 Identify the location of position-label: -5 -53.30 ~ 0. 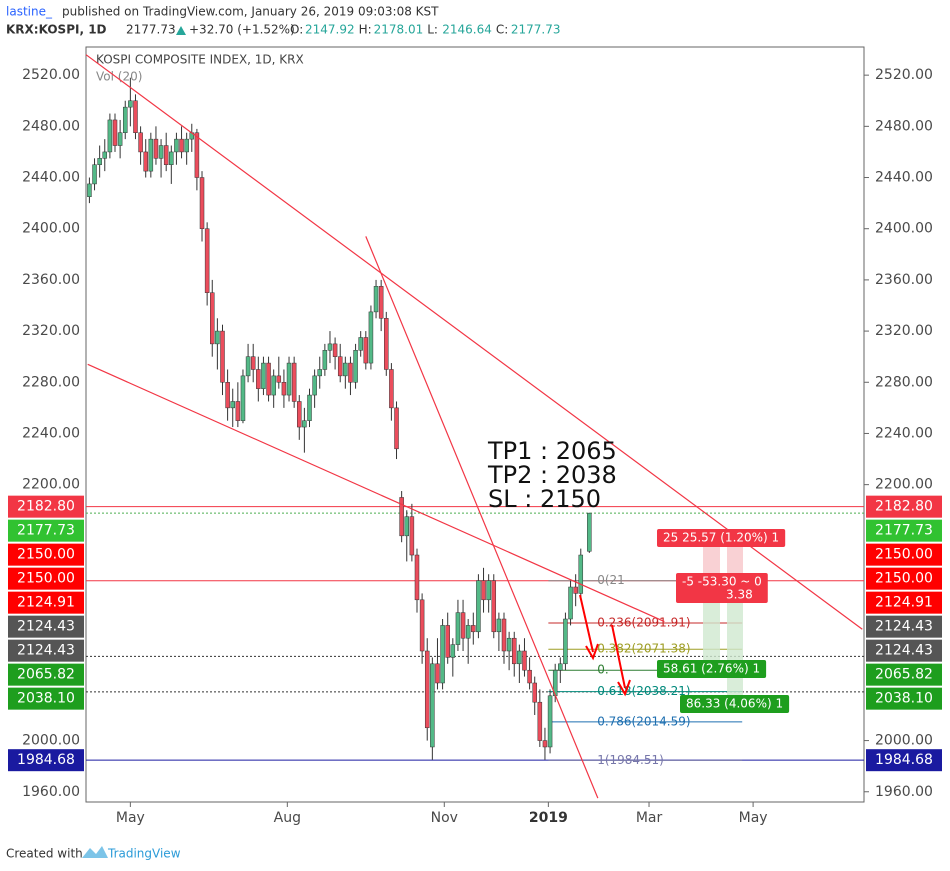
(722, 582).